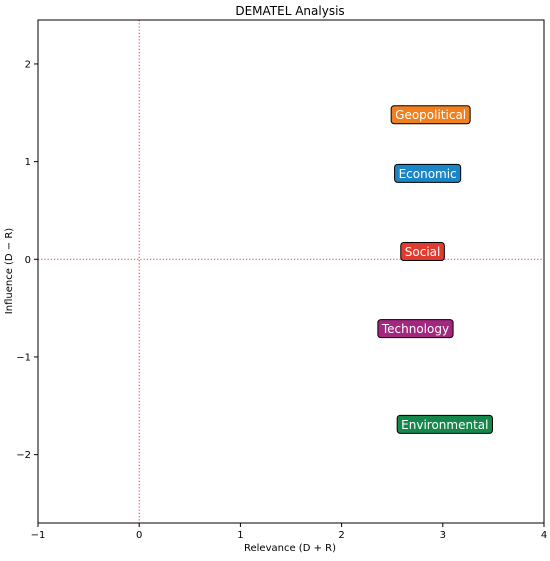 This screenshot has width=550, height=561. Describe the element at coordinates (341, 535) in the screenshot. I see `x-tick-label: 2` at that location.